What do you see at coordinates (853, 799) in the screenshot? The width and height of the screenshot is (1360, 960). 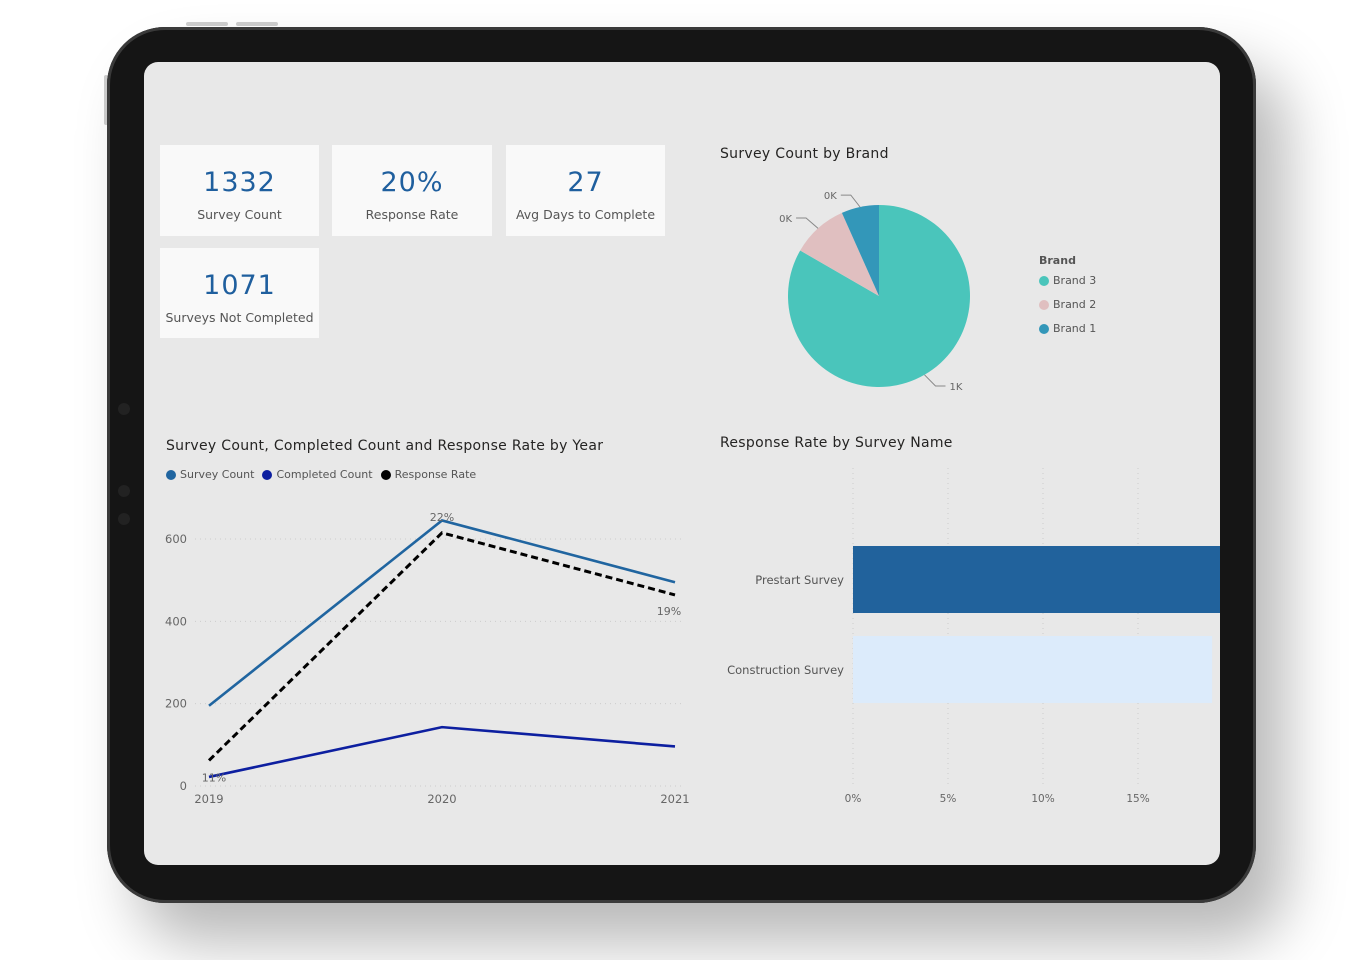 I see `x-tick-label: 0%` at bounding box center [853, 799].